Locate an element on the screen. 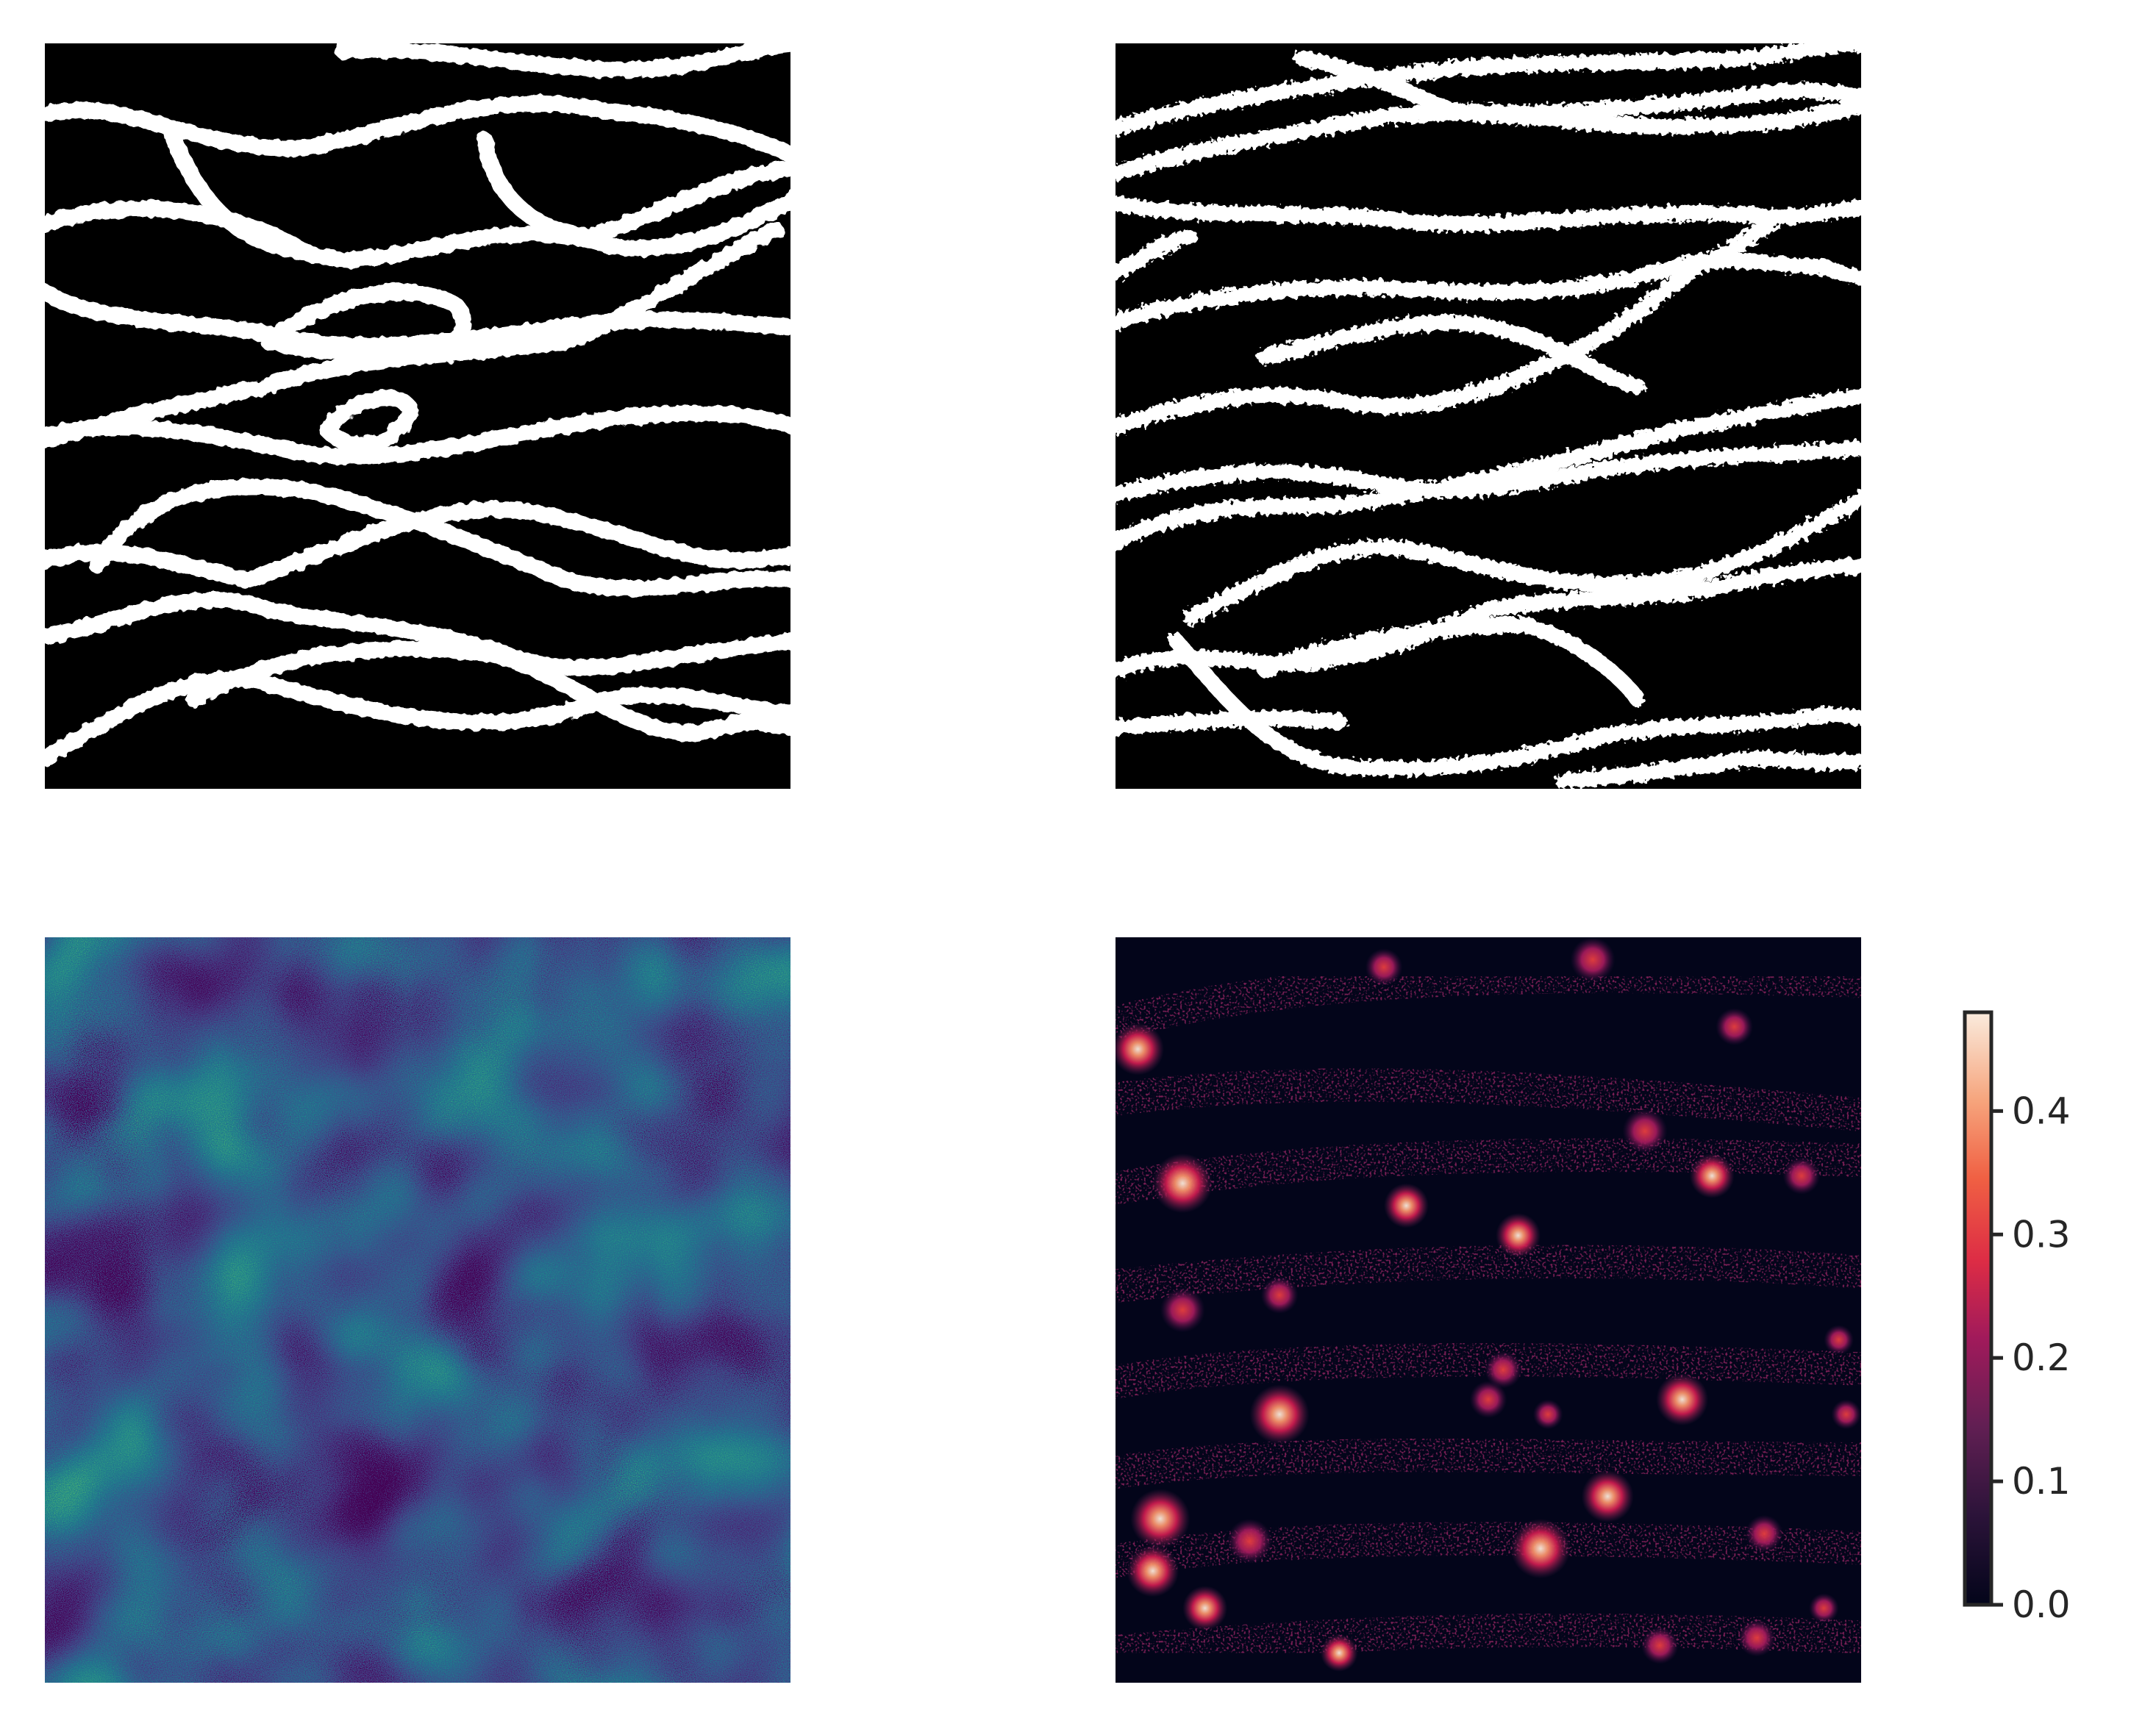 The width and height of the screenshot is (2156, 1718). colorbar-tick-label: 0.2 is located at coordinates (2041, 1357).